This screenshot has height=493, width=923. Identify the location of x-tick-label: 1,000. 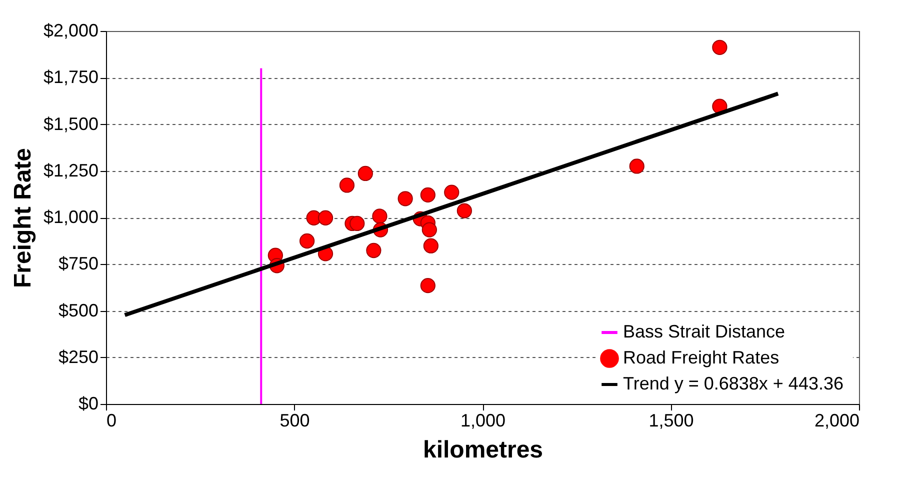
(483, 420).